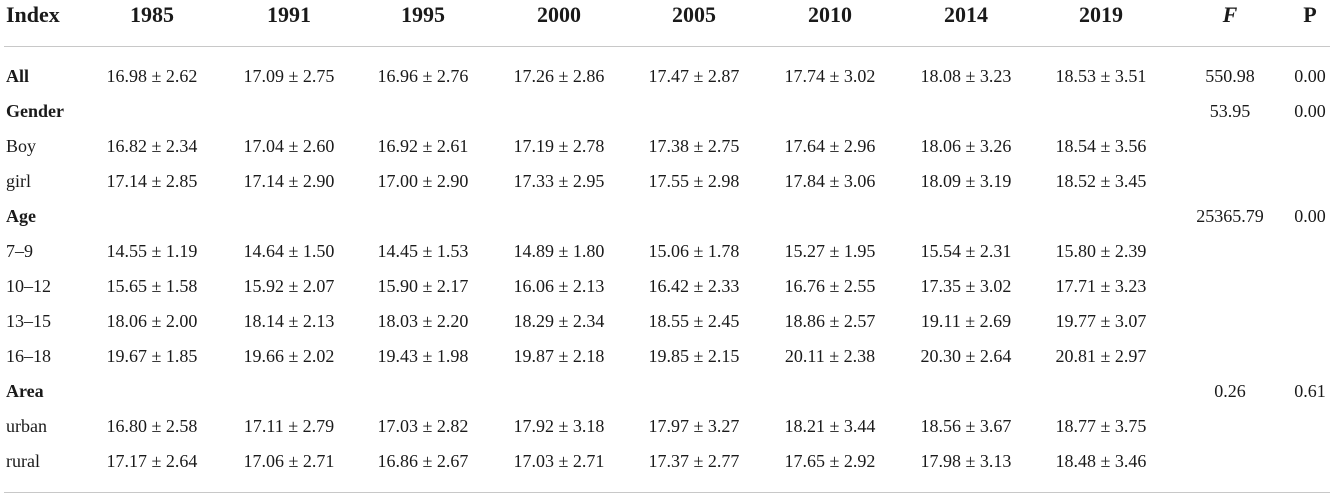  I want to click on cell-2005: 17.47 ± 2.87, so click(694, 76).